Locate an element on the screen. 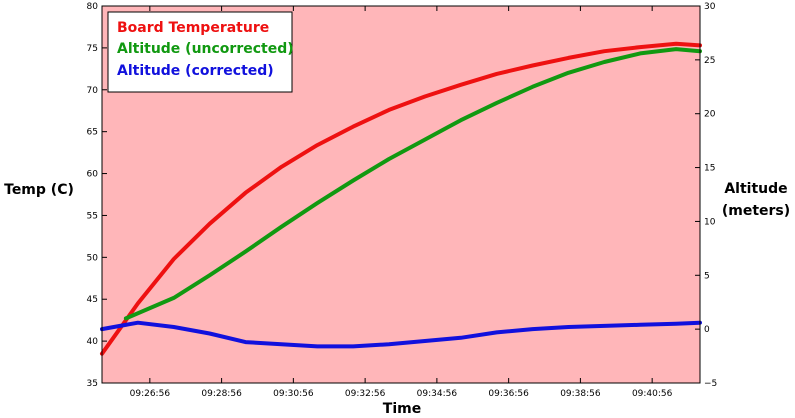 The width and height of the screenshot is (795, 418). y-left-tick-label: 55 is located at coordinates (92, 216).